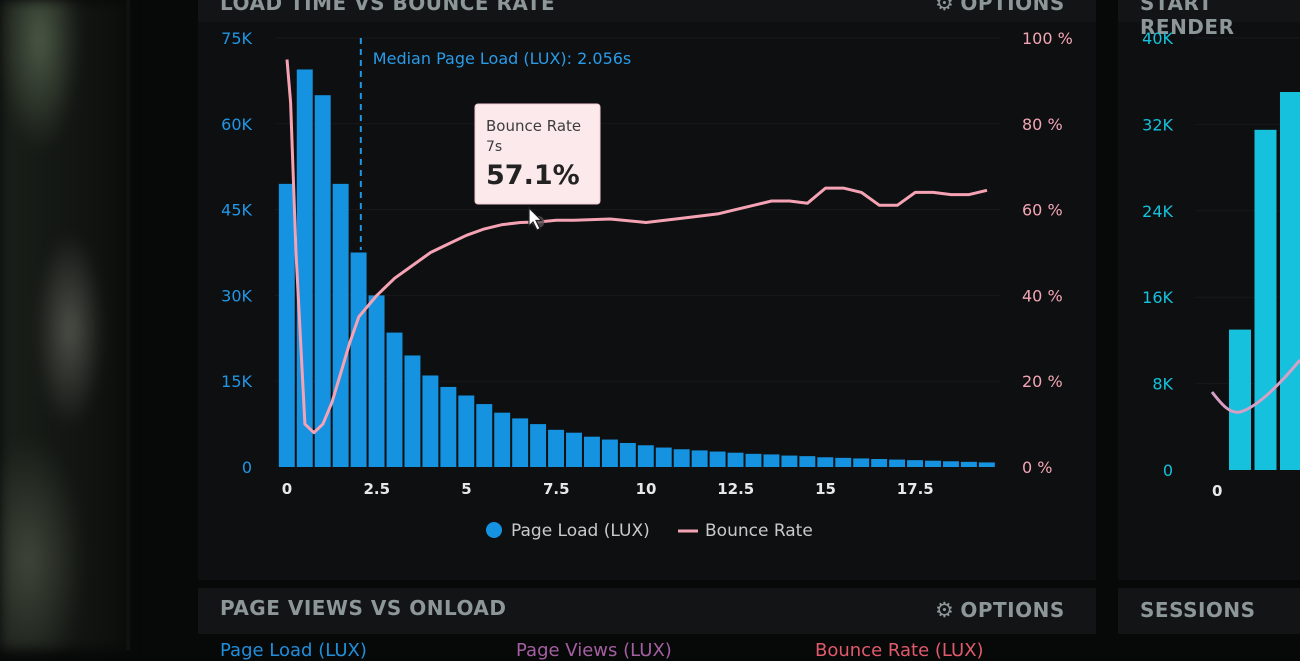 This screenshot has width=1300, height=661. I want to click on x-tick-label: 0, so click(287, 489).